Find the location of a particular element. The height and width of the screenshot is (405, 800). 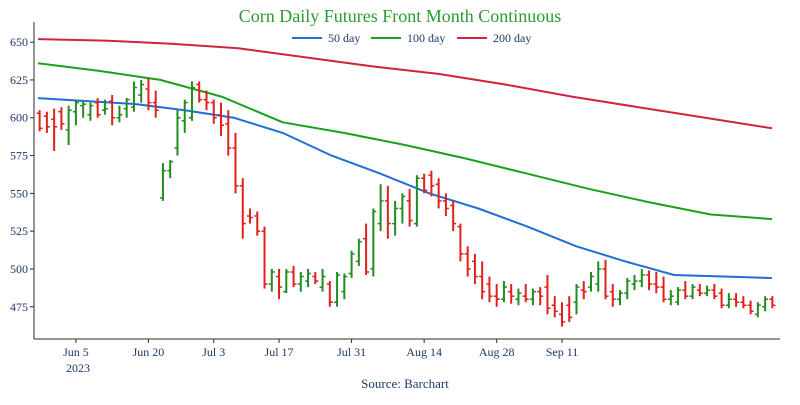

x-tick-label: Sep 11 is located at coordinates (562, 352).